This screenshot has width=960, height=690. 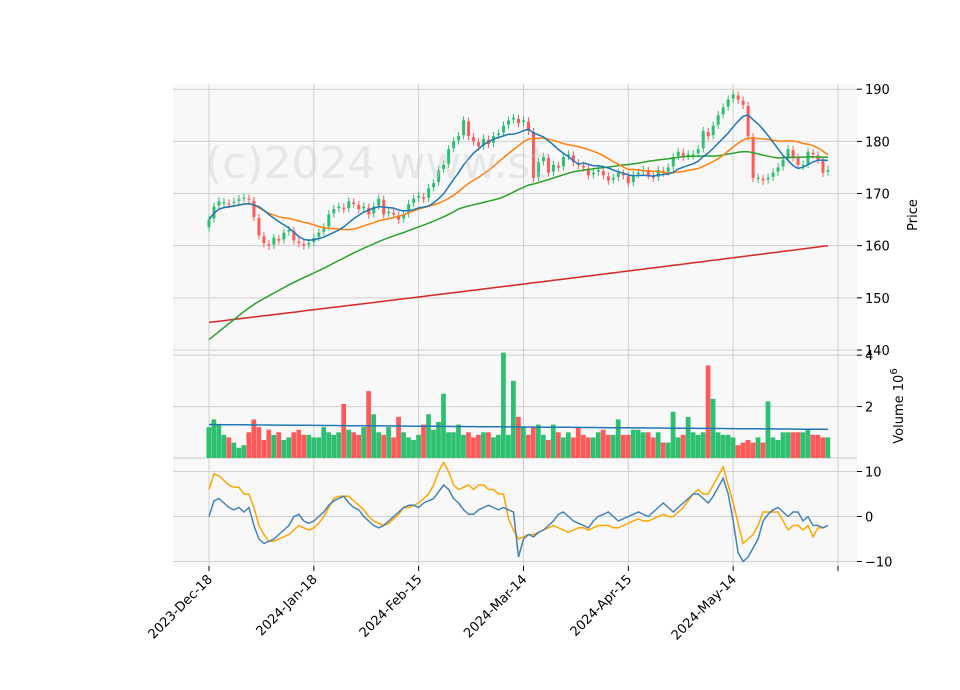 I want to click on osc-y-tick-label: −10, so click(x=878, y=563).